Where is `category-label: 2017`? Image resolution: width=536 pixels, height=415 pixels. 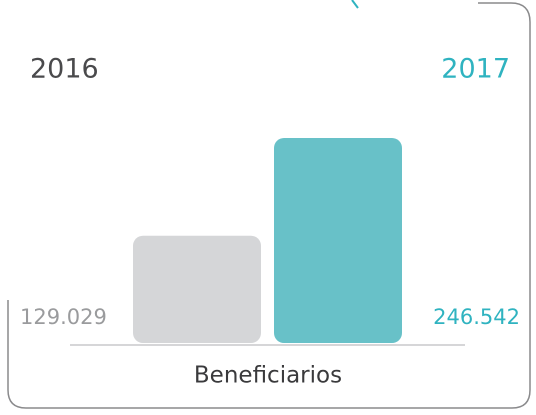 category-label: 2017 is located at coordinates (475, 69).